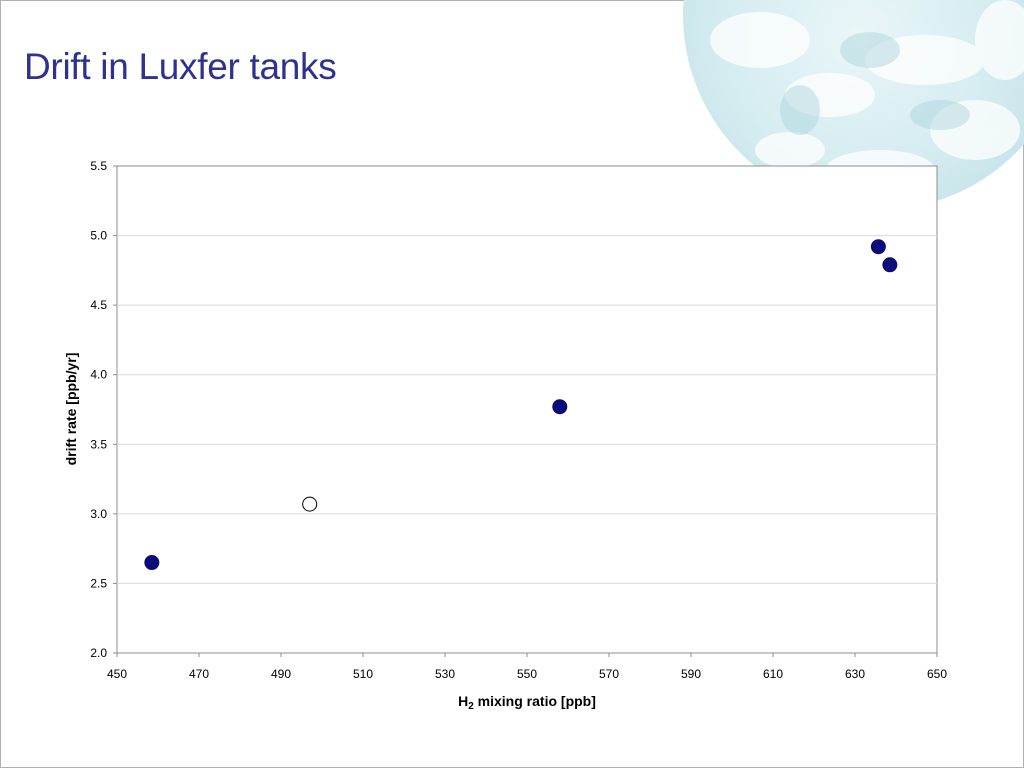  I want to click on data-point-hollow, so click(310, 504).